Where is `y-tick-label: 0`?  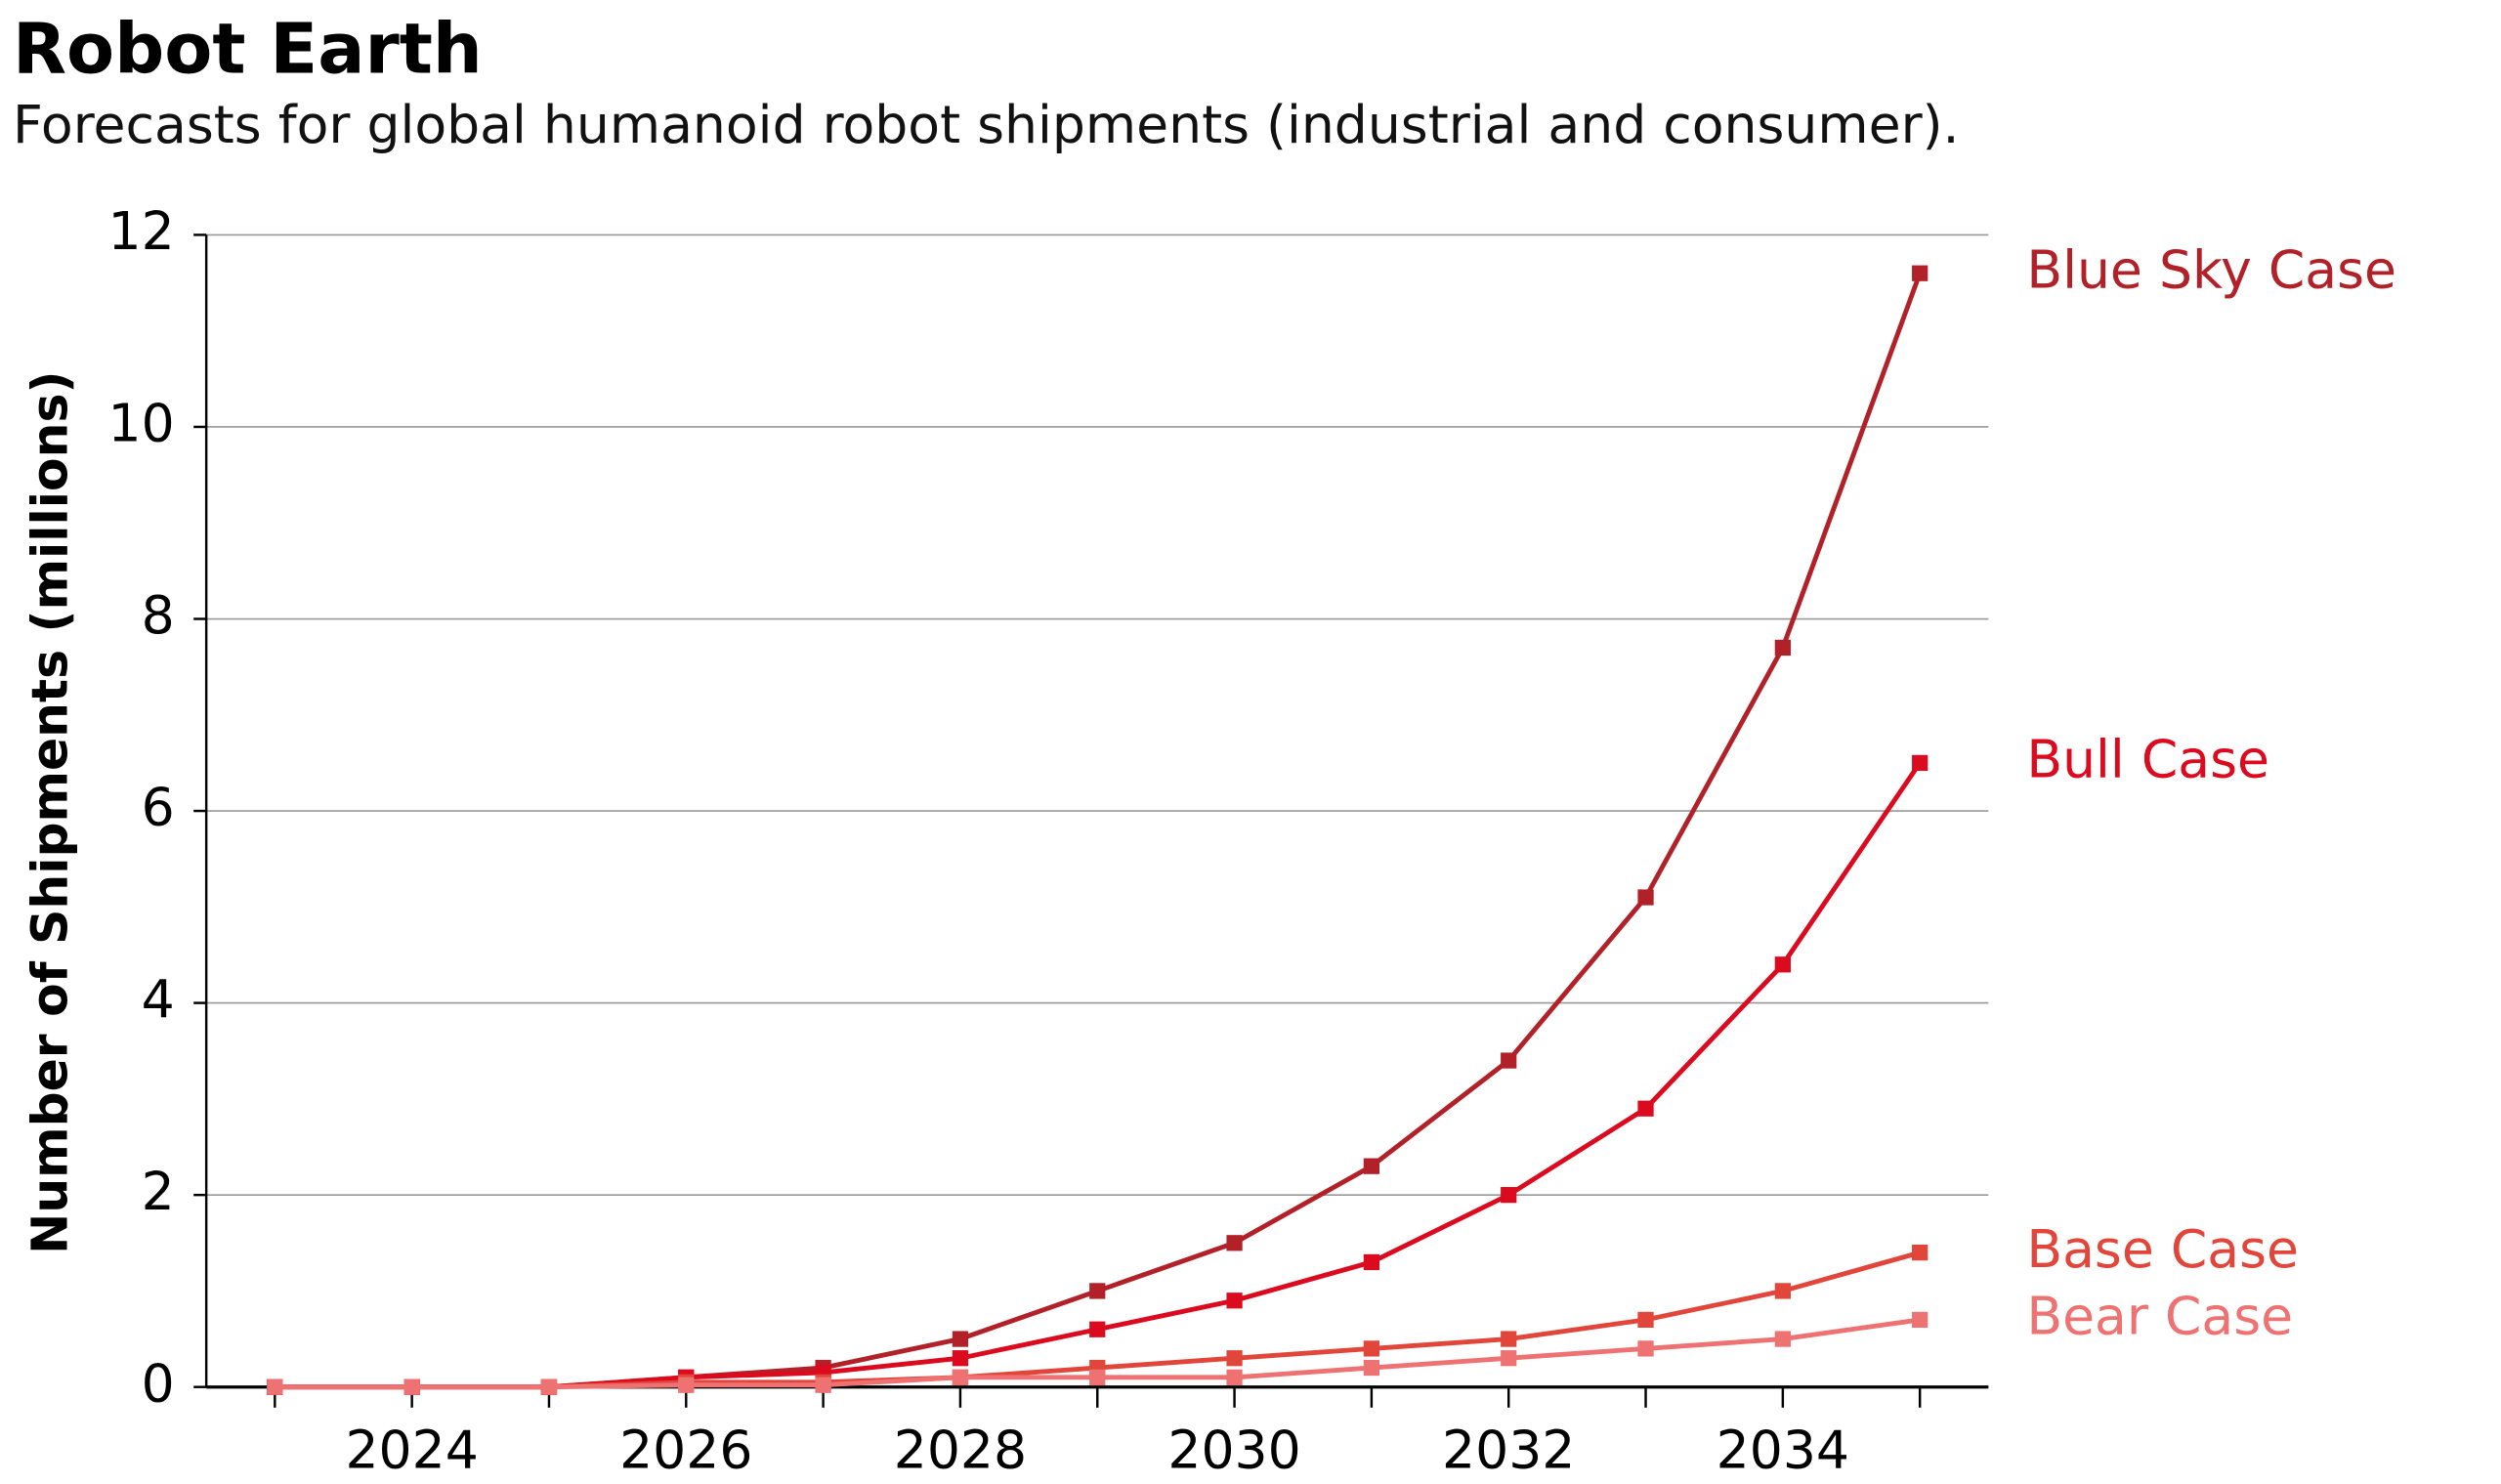
y-tick-label: 0 is located at coordinates (158, 1383).